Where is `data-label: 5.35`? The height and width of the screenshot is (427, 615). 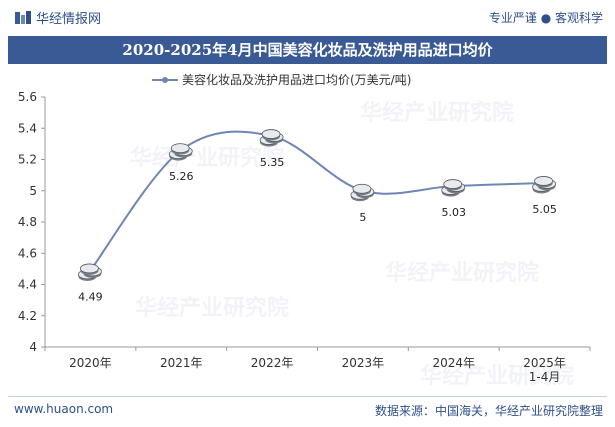 data-label: 5.35 is located at coordinates (272, 162).